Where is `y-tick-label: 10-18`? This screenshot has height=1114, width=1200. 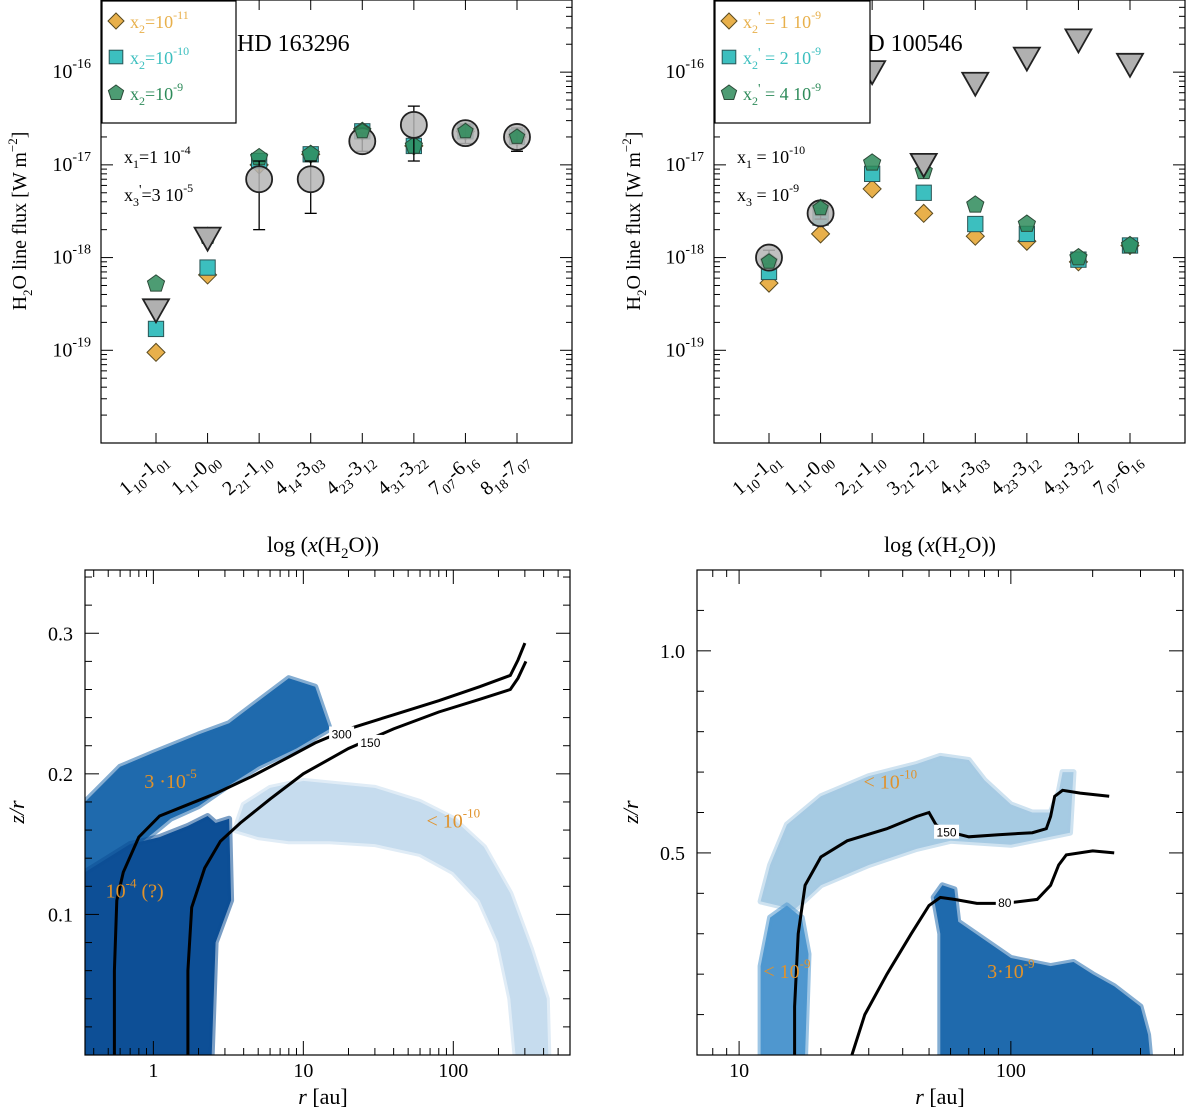
y-tick-label: 10-18 is located at coordinates (684, 256).